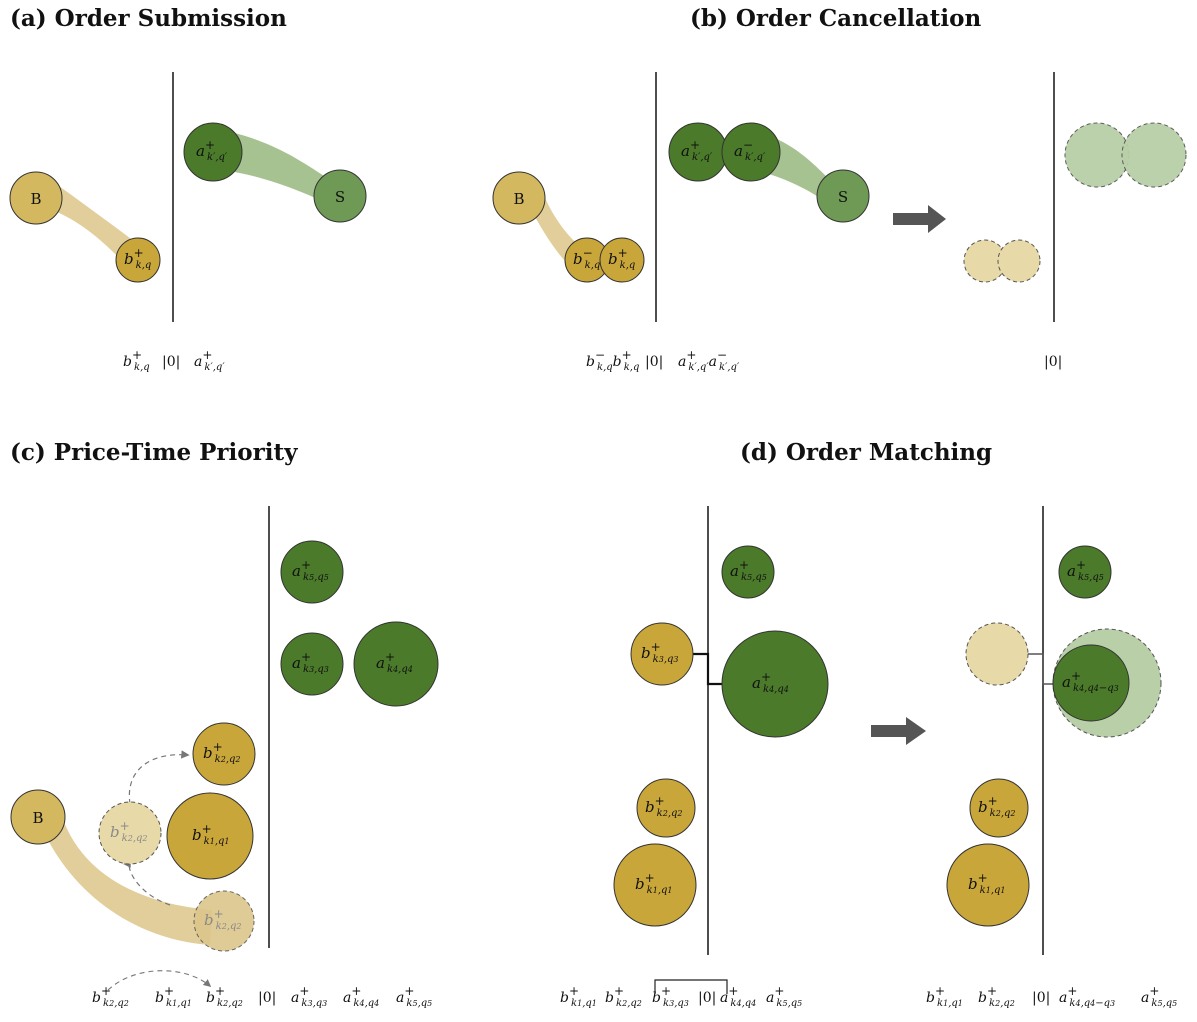  Describe the element at coordinates (622, 260) in the screenshot. I see `bid-order-circle-b` at that location.